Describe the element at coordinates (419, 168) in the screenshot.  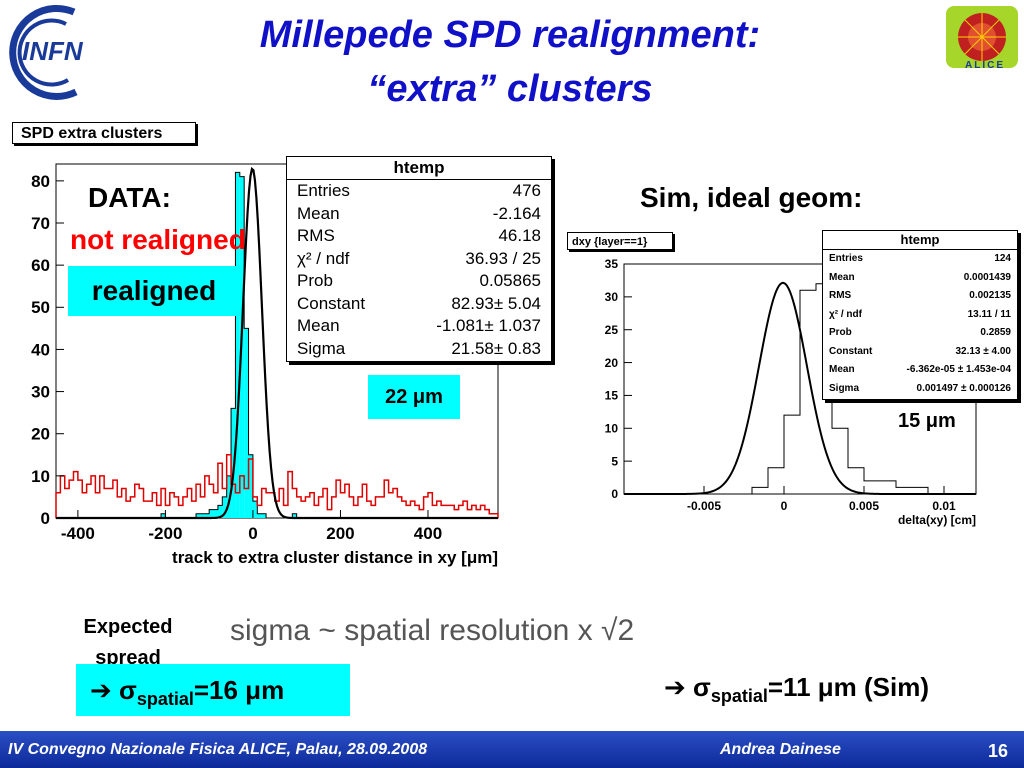
I see `left-stats-header: htemp` at that location.